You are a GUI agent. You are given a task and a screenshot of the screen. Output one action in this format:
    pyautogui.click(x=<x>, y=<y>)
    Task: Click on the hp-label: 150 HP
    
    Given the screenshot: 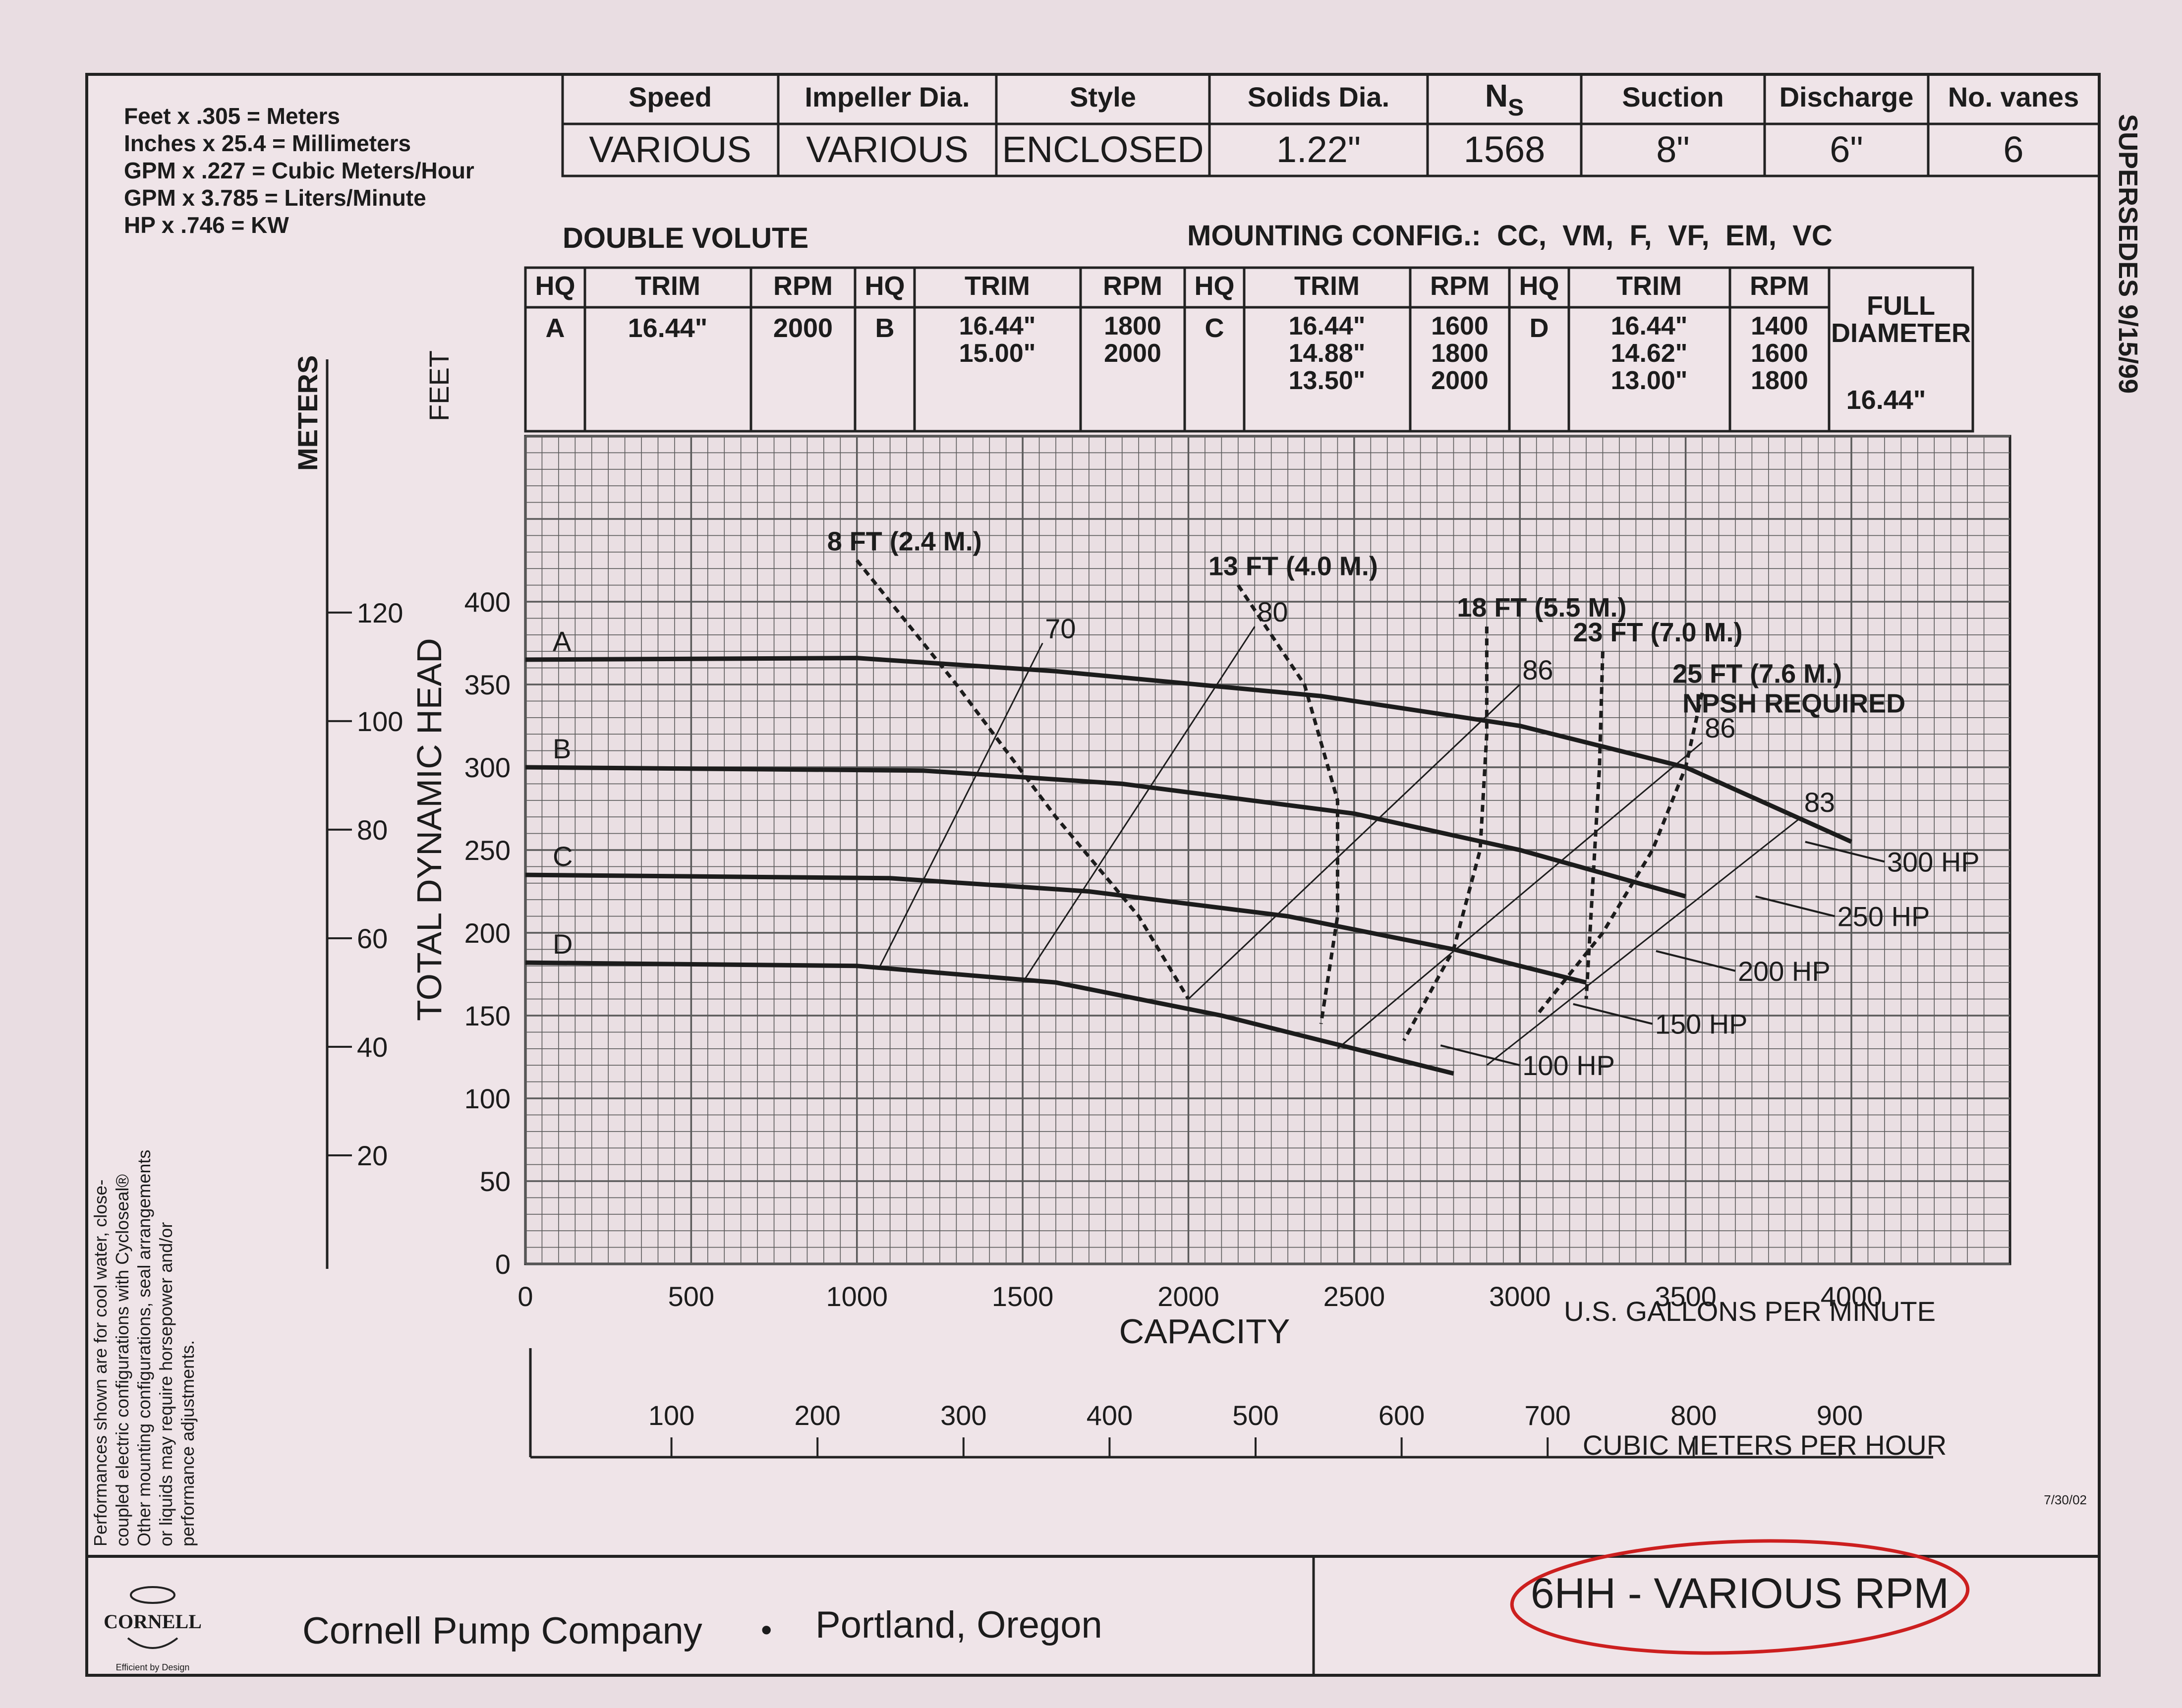 What is the action you would take?
    pyautogui.click(x=1701, y=1024)
    